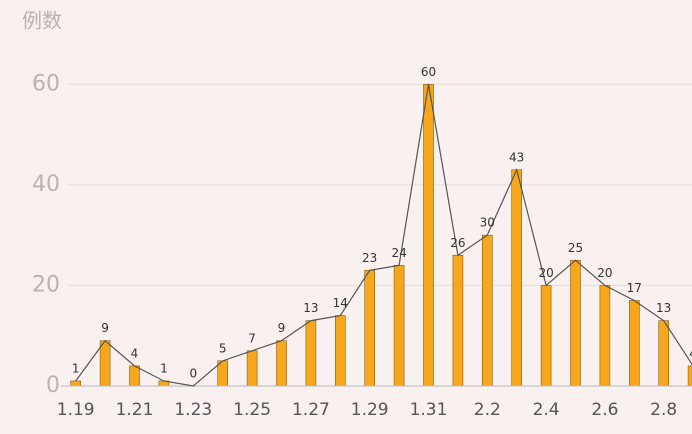  Describe the element at coordinates (53, 385) in the screenshot. I see `y-tick-label: 0` at that location.